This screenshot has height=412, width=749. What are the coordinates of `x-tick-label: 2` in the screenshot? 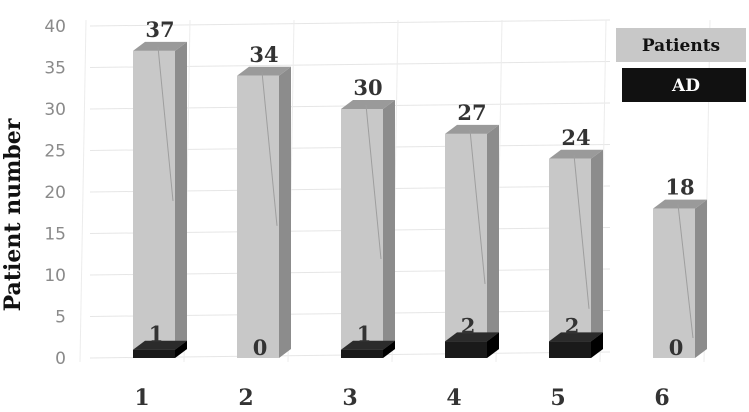 It's located at (245, 398).